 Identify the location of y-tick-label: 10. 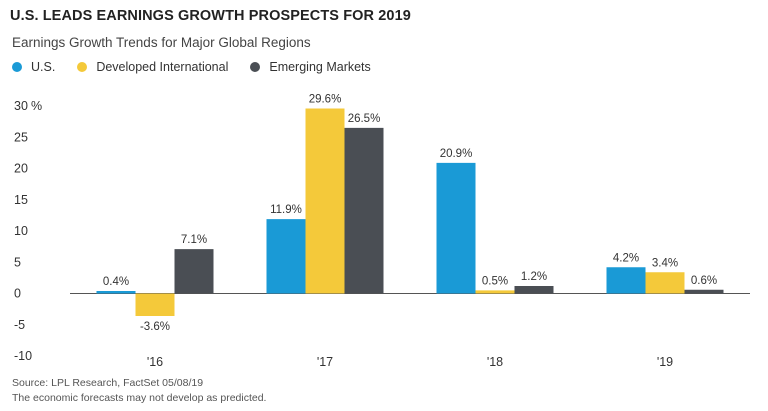
(21, 231).